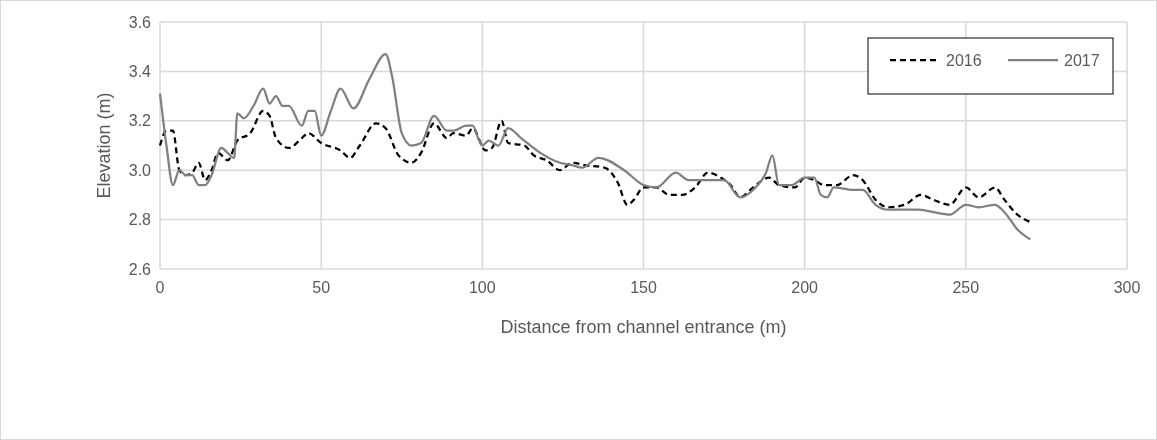 Image resolution: width=1157 pixels, height=440 pixels. What do you see at coordinates (160, 287) in the screenshot?
I see `x-tick-label: 0` at bounding box center [160, 287].